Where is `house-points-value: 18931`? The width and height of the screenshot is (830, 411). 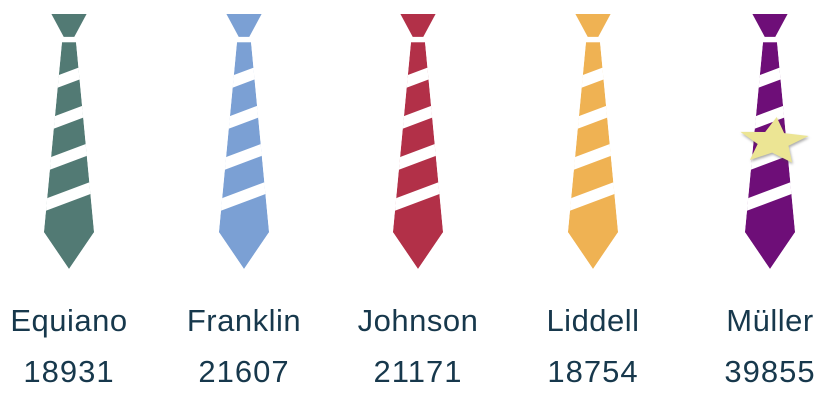
house-points-value: 18931 is located at coordinates (69, 371).